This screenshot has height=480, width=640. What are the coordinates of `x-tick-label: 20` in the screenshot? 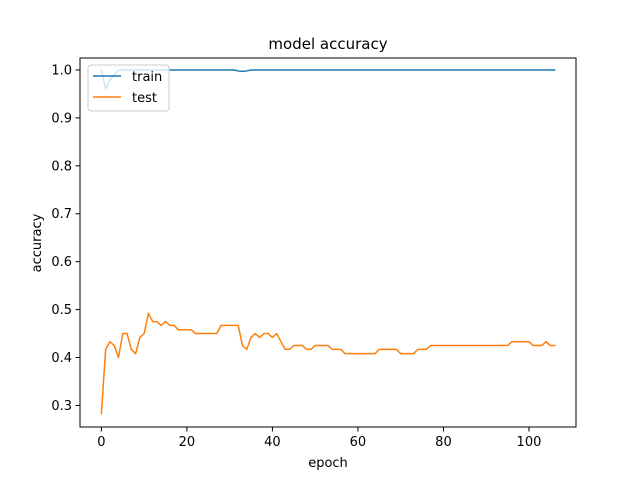 It's located at (187, 442).